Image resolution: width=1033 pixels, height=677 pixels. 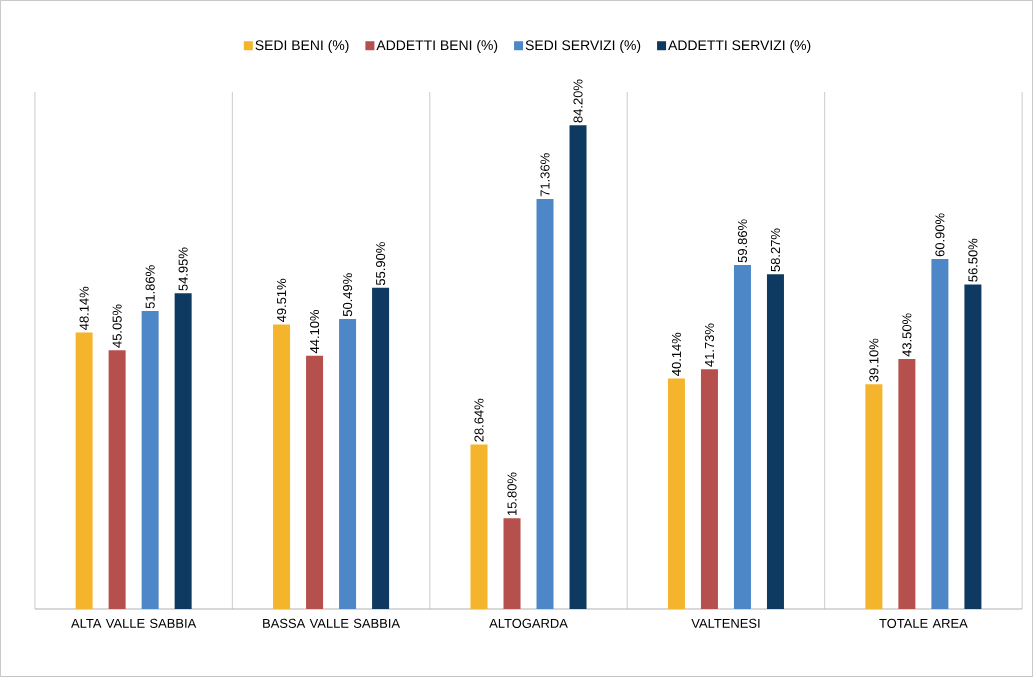 What do you see at coordinates (117, 326) in the screenshot?
I see `data-label: 45.05%` at bounding box center [117, 326].